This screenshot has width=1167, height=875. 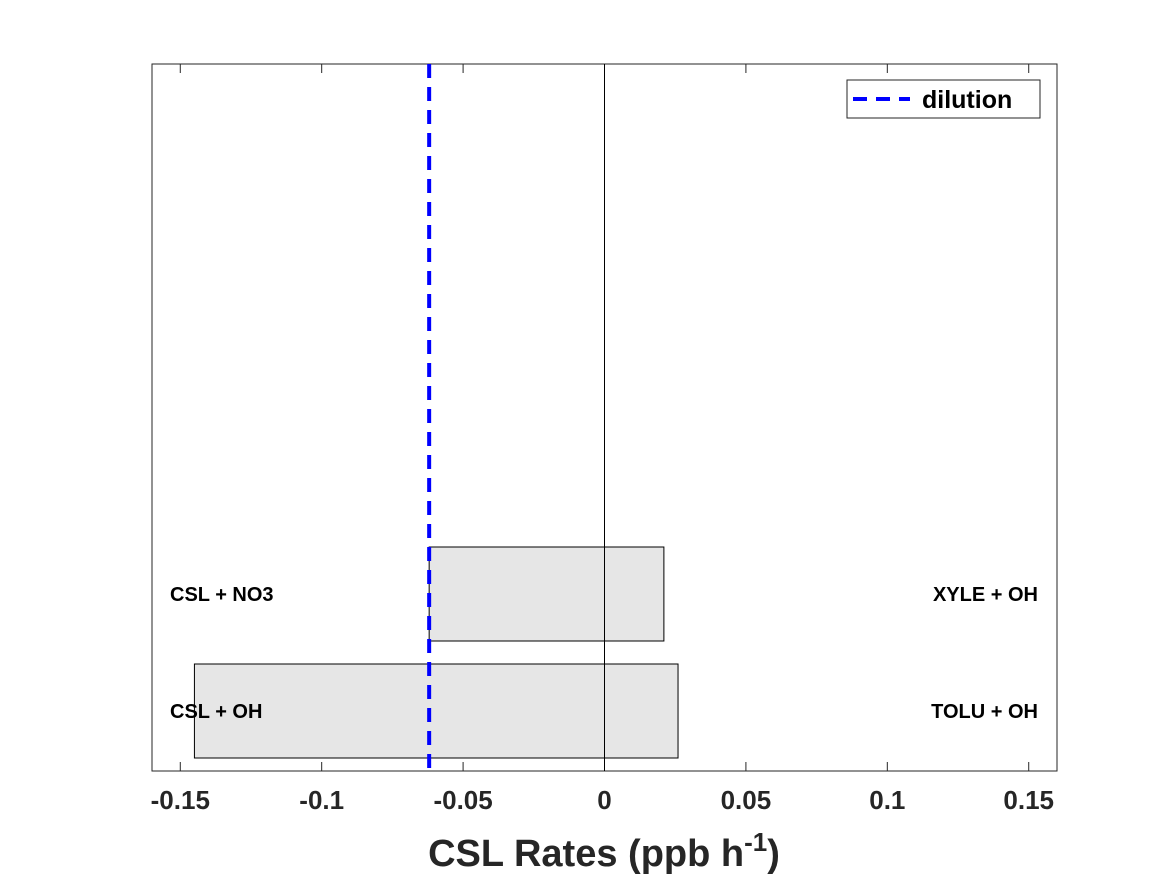 I want to click on x-axis-label: CSL Rates (ppb h-1), so click(x=604, y=851).